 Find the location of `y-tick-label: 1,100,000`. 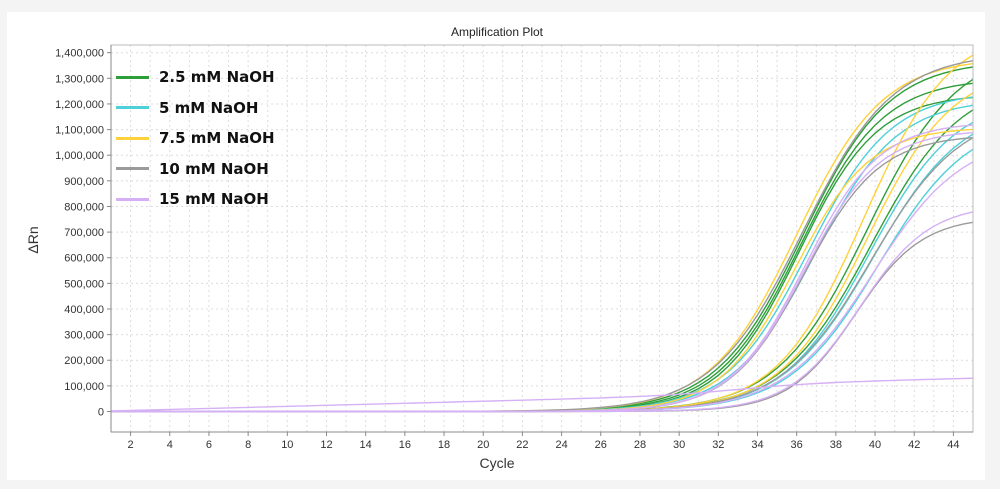

y-tick-label: 1,100,000 is located at coordinates (79, 131).